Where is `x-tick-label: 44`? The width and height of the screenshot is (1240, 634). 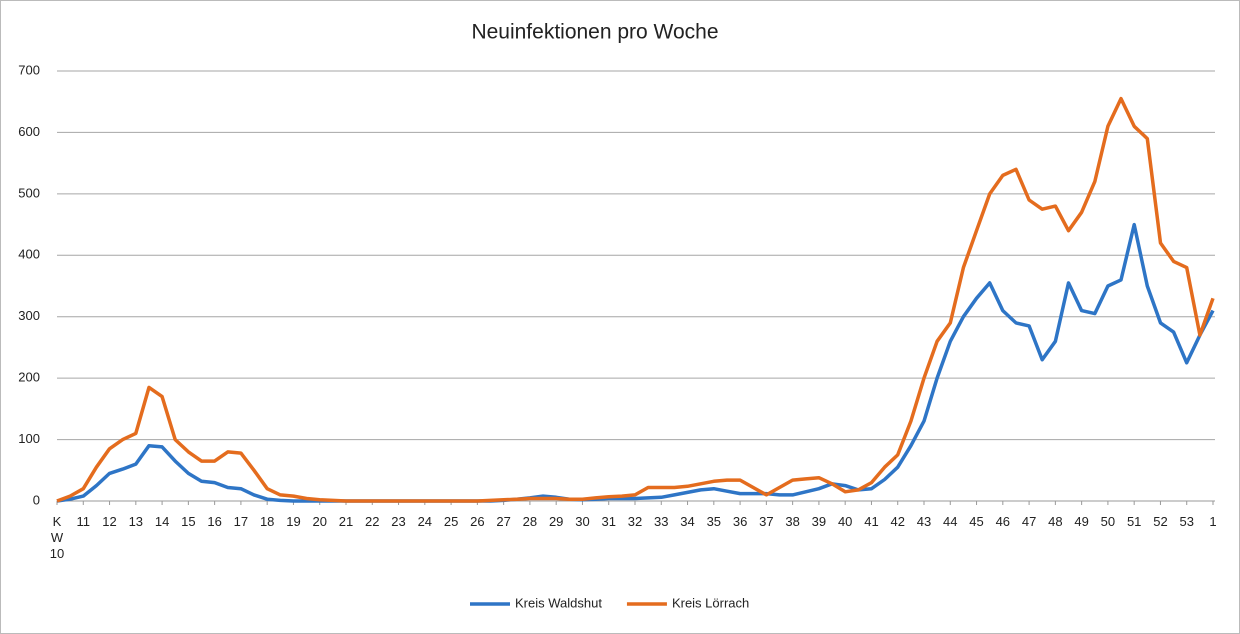
x-tick-label: 44 is located at coordinates (950, 521).